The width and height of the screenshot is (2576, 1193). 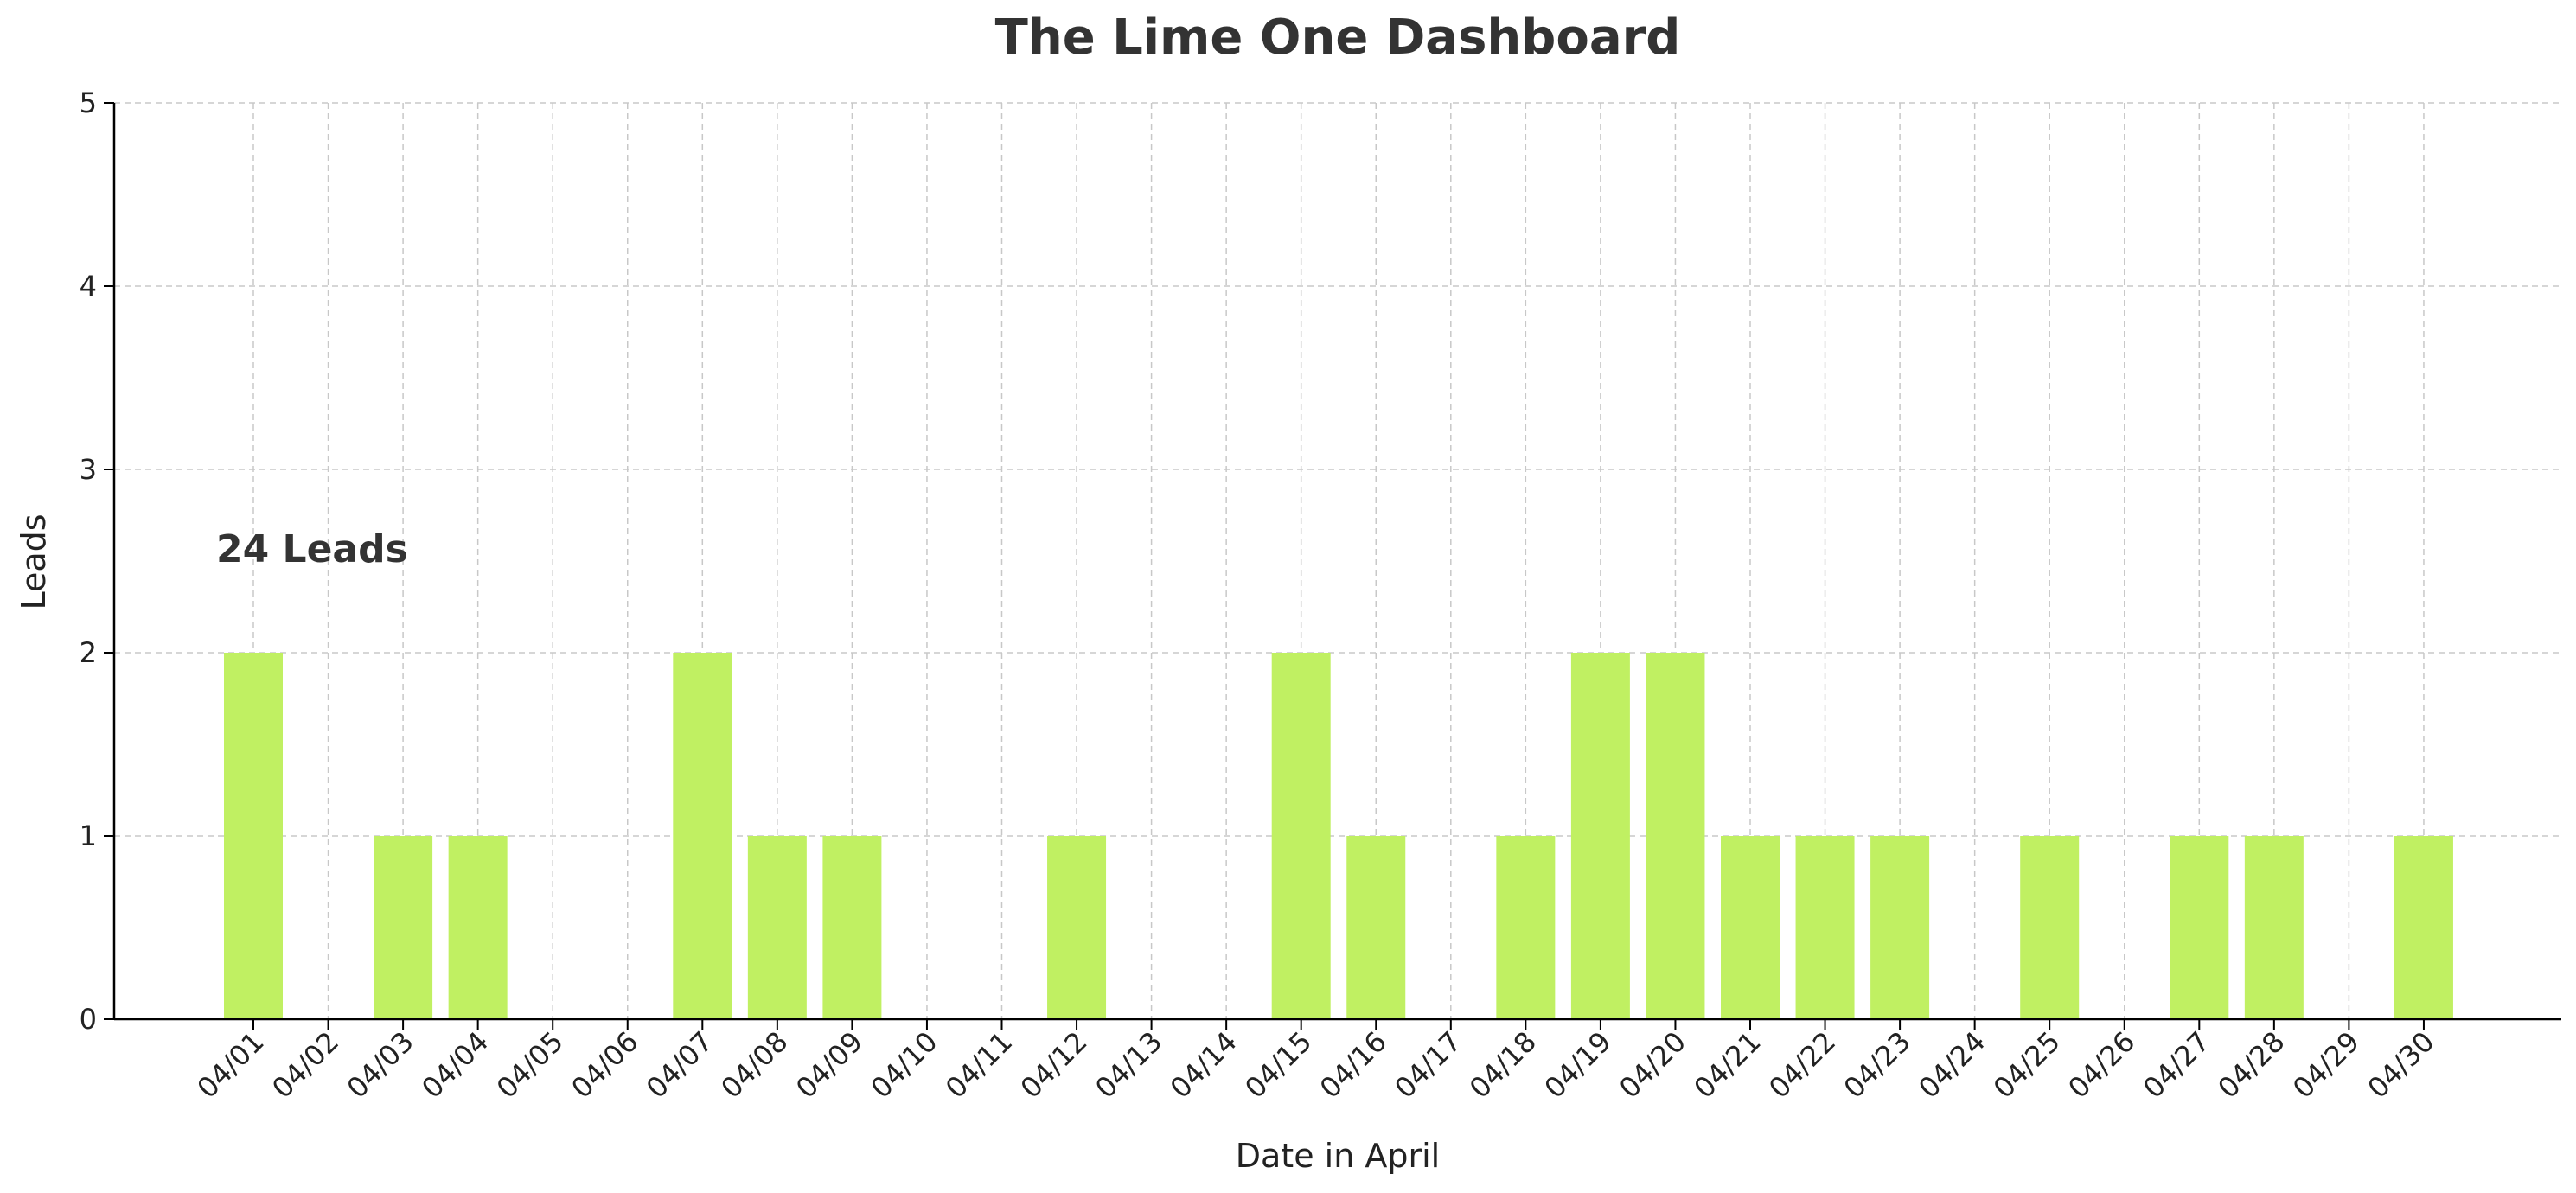 What do you see at coordinates (305, 1065) in the screenshot?
I see `x-tick-label: 04/02` at bounding box center [305, 1065].